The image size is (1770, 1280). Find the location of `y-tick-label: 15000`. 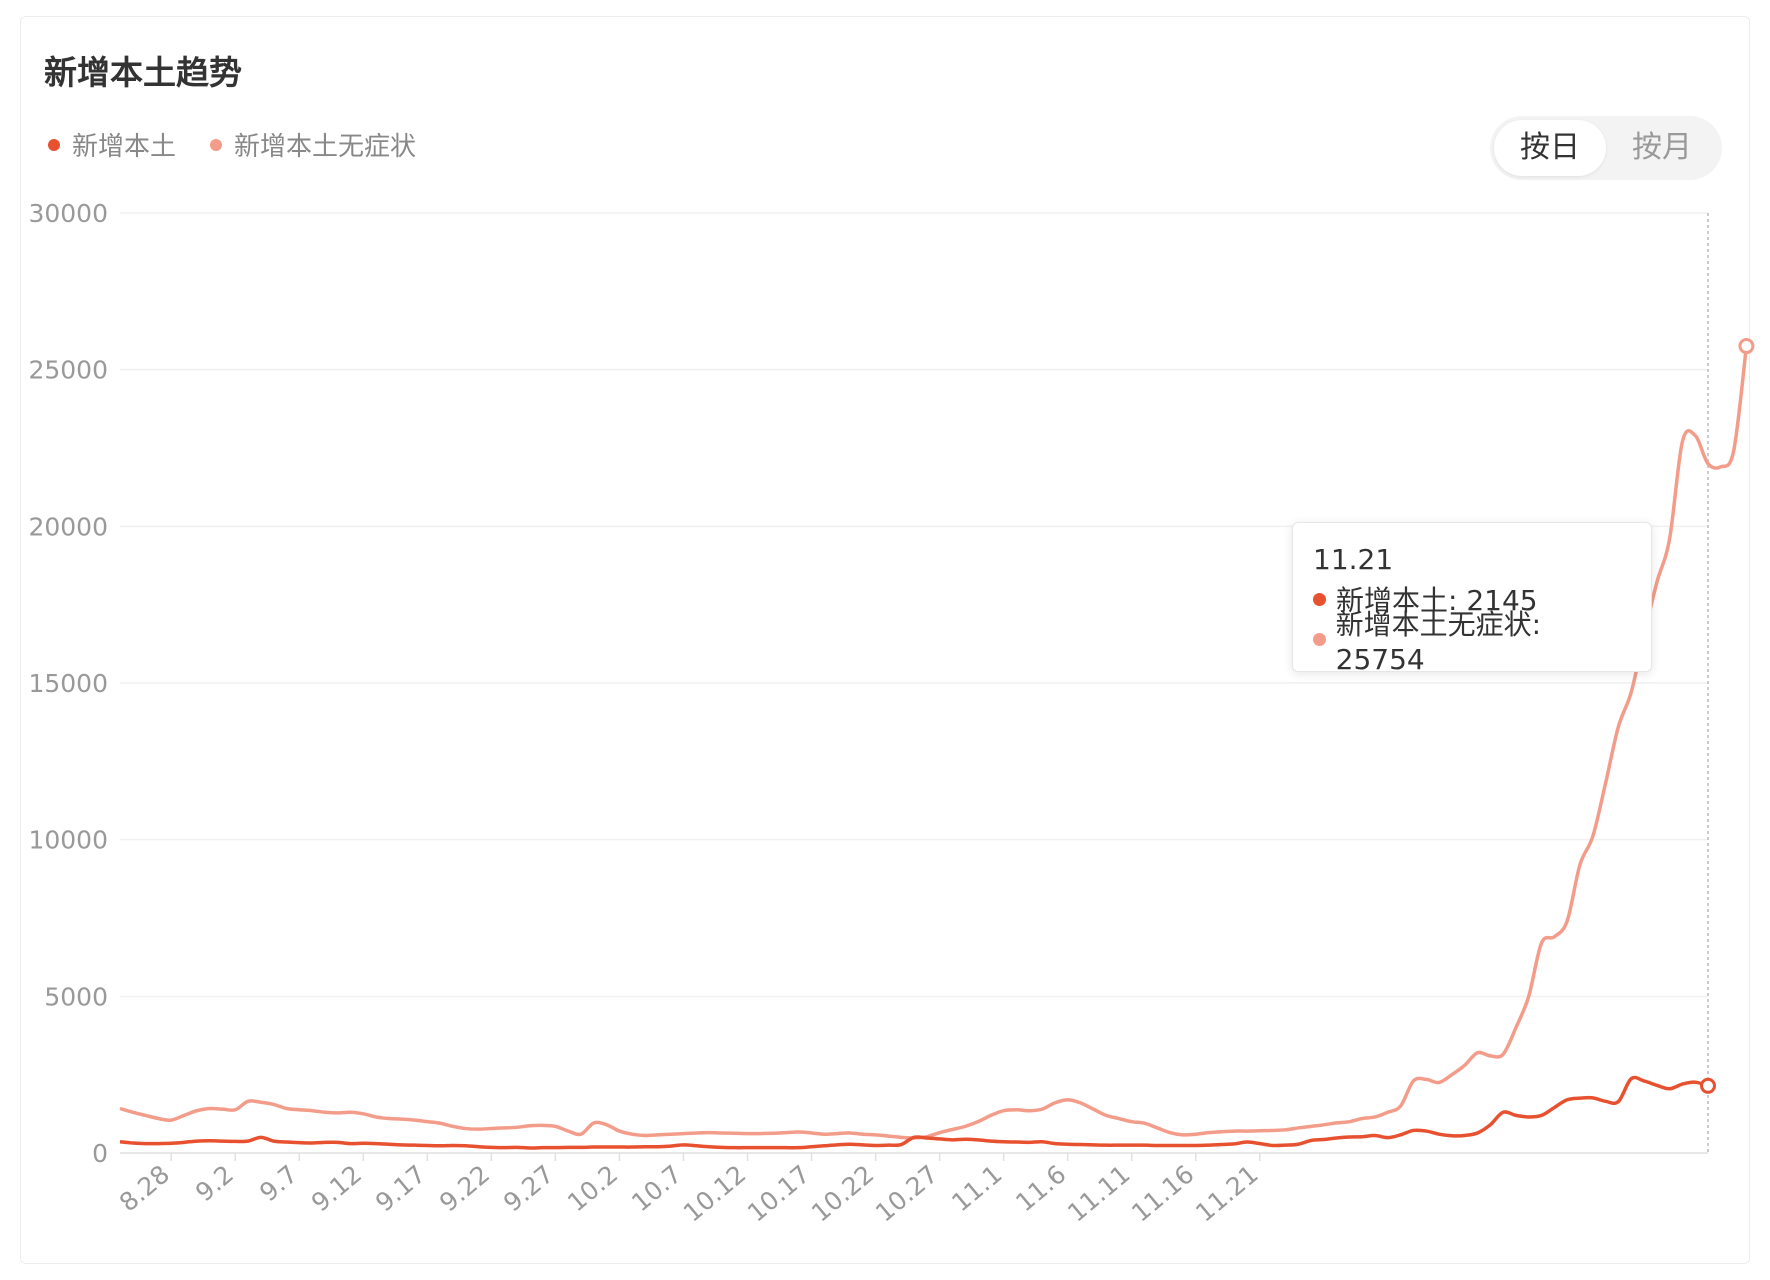

y-tick-label: 15000 is located at coordinates (68, 683).